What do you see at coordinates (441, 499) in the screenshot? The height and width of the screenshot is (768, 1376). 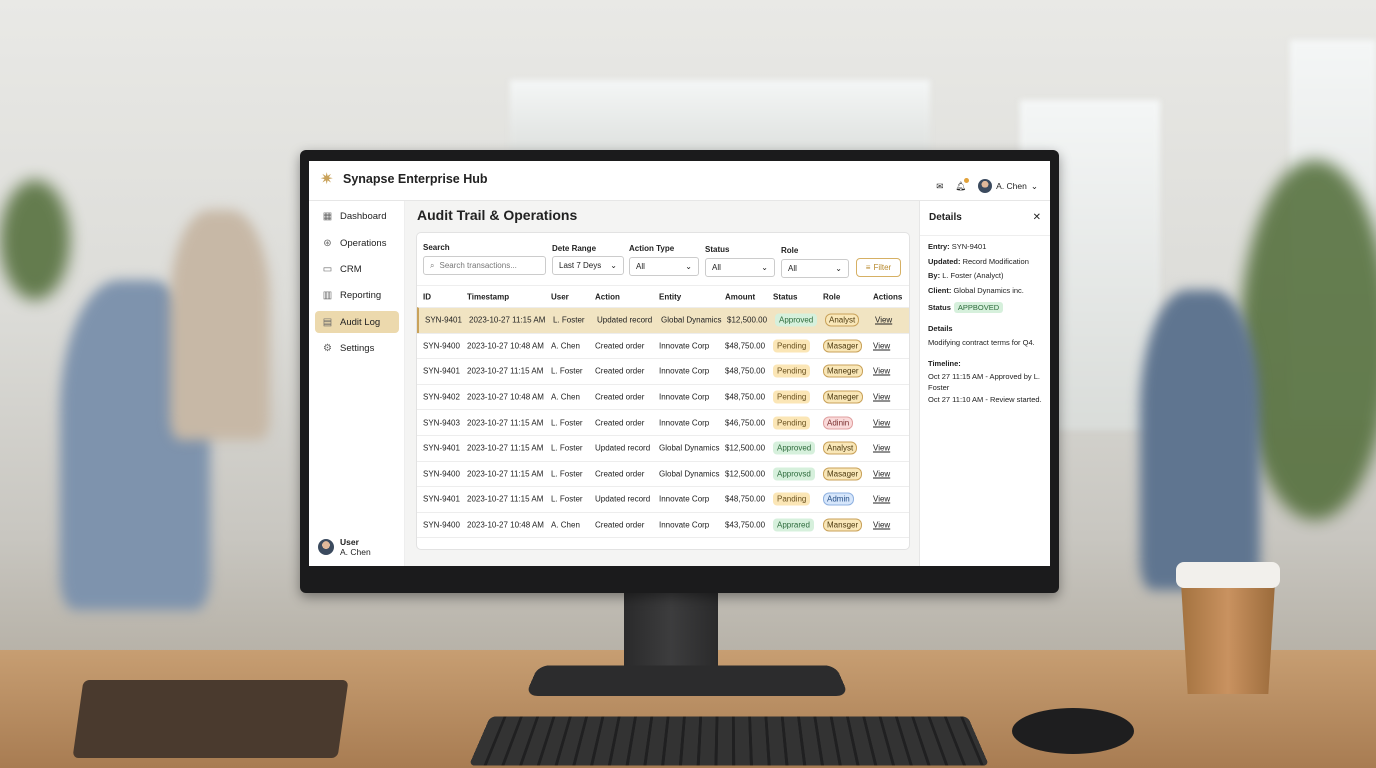 I see `id-cell: SYN-9401` at bounding box center [441, 499].